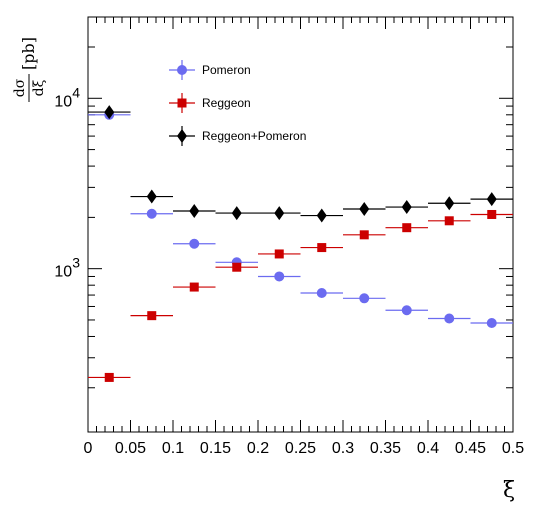 The height and width of the screenshot is (518, 540). I want to click on x-tick-label: 0.45, so click(470, 448).